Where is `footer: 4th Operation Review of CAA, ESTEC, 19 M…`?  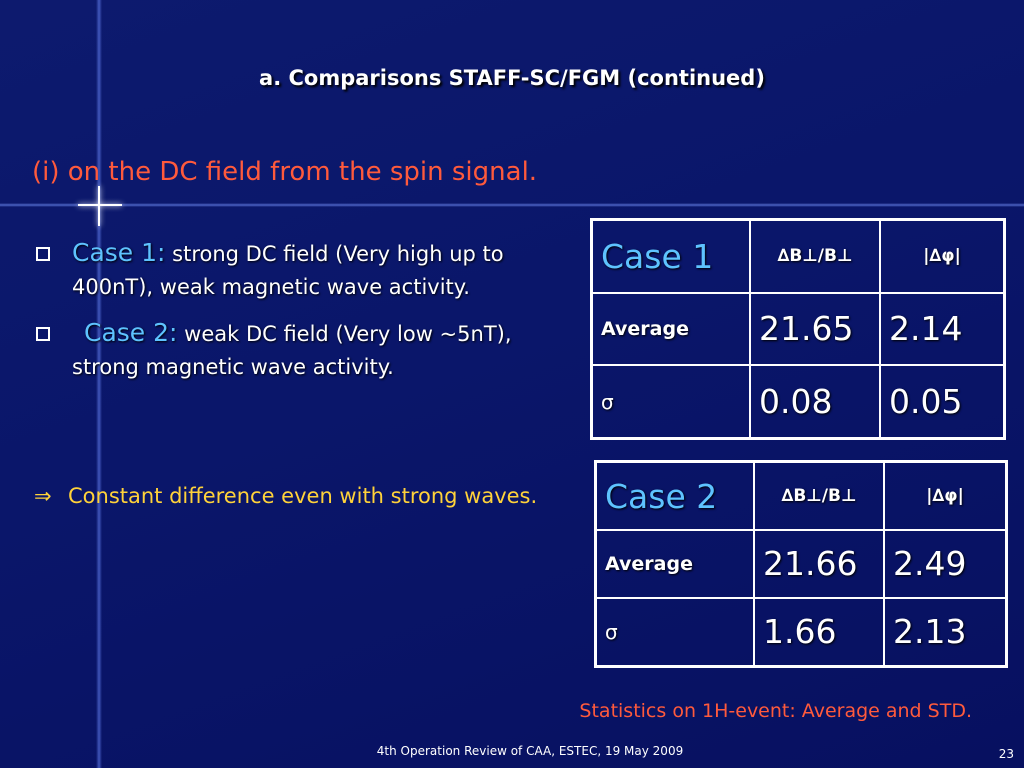 footer: 4th Operation Review of CAA, ESTEC, 19 M… is located at coordinates (530, 751).